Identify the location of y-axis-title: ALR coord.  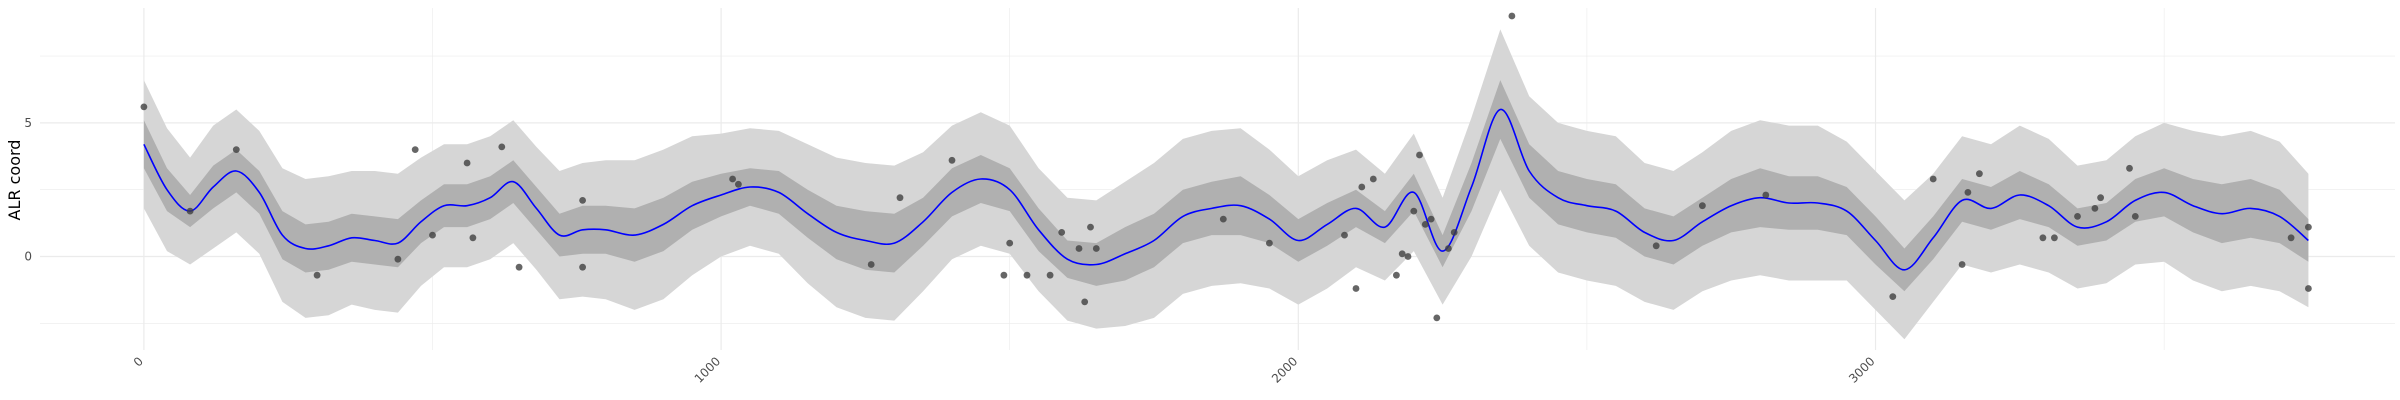
(14, 180).